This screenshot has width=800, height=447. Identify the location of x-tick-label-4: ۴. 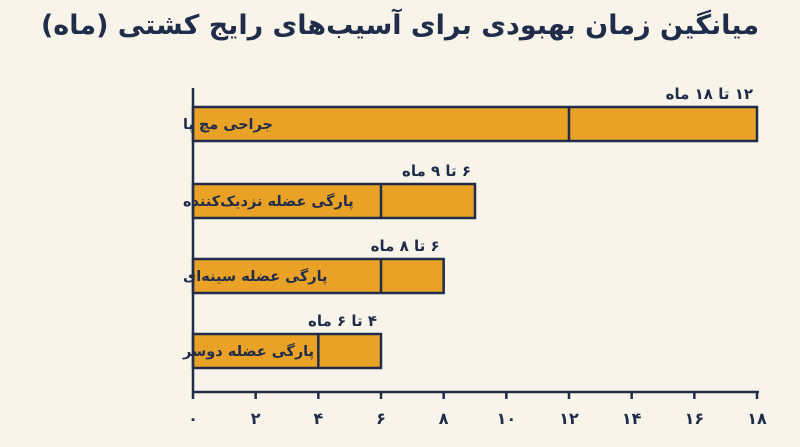
(318, 418).